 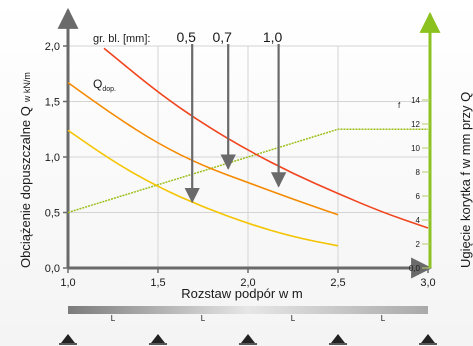 I want to click on q-dop-label: Qdop., so click(x=104, y=85).